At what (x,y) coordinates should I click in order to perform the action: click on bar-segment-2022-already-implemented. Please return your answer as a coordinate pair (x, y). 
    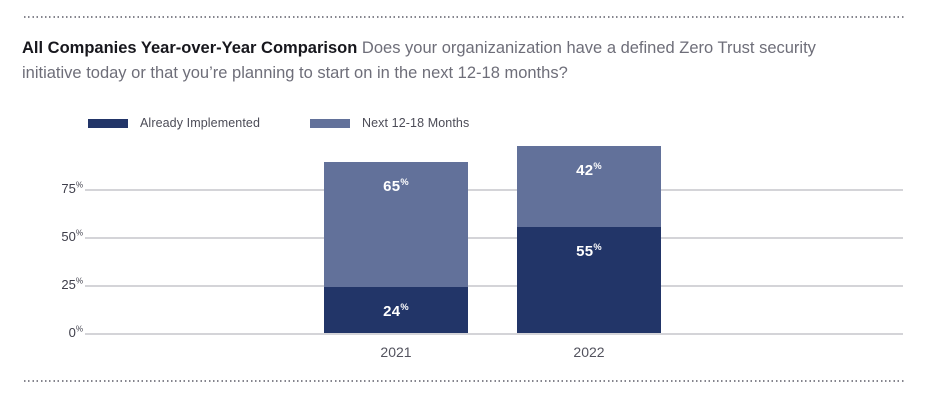
    Looking at the image, I should click on (589, 280).